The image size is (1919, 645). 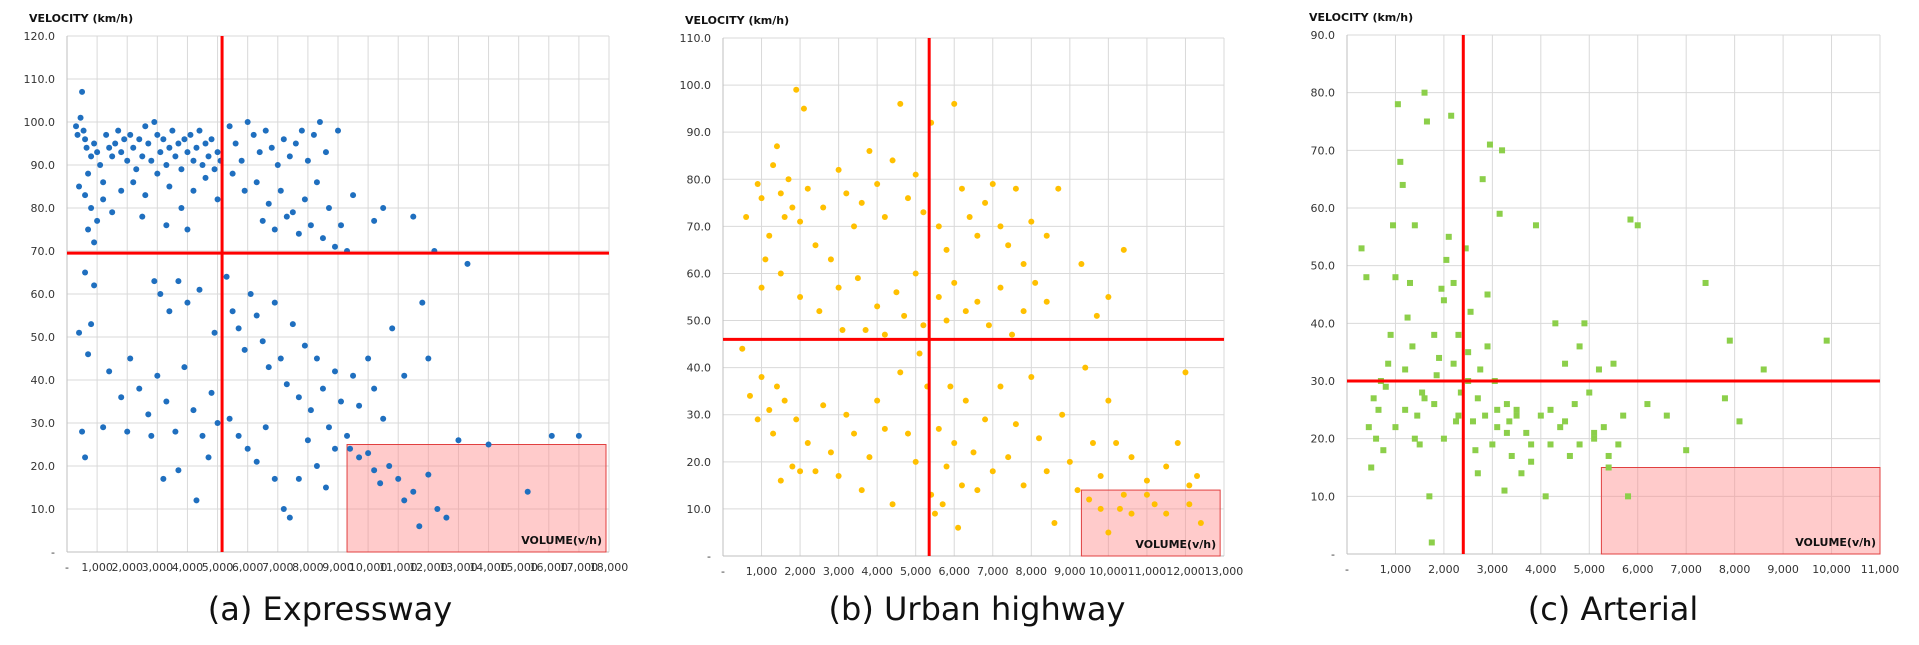 I want to click on x-tick-label: 1,000, so click(x=97, y=567).